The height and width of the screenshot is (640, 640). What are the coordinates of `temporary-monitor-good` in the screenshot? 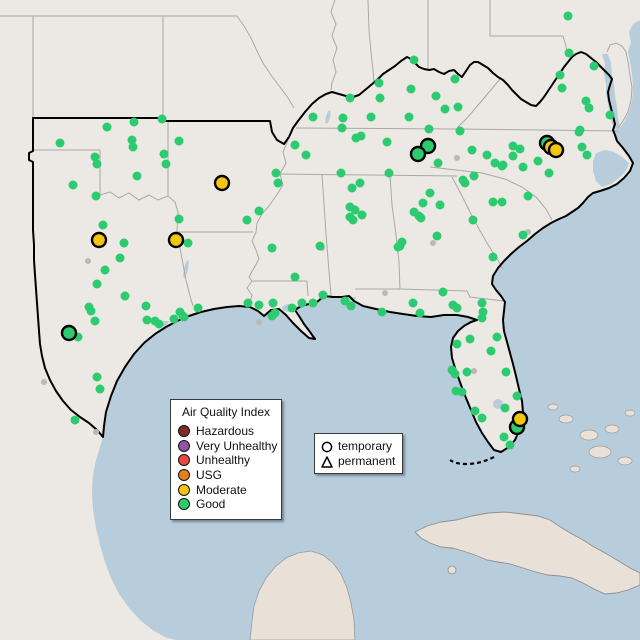 It's located at (418, 154).